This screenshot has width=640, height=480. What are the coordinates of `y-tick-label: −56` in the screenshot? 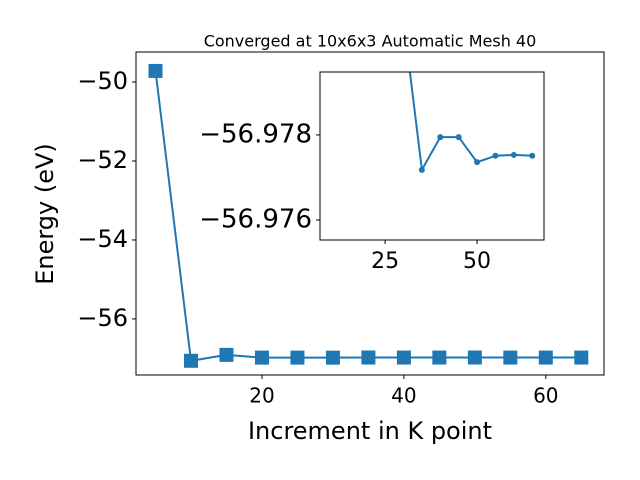 It's located at (102, 318).